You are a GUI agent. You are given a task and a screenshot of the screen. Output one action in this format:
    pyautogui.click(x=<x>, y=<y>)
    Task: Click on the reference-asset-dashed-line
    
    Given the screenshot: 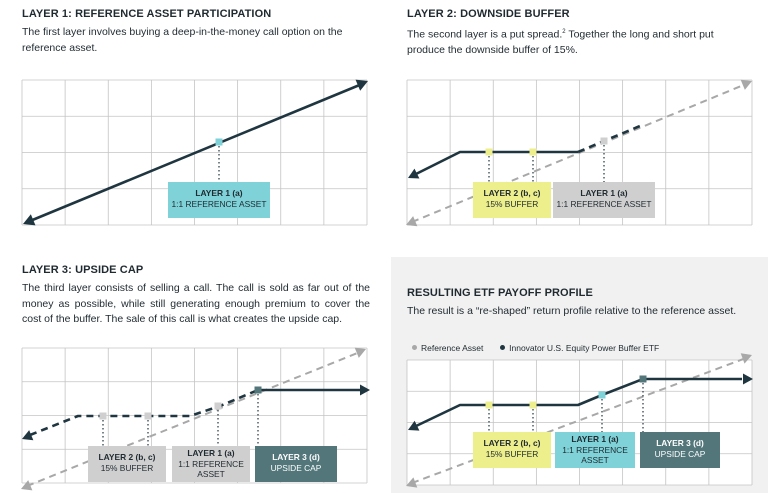 What is the action you would take?
    pyautogui.click(x=579, y=153)
    